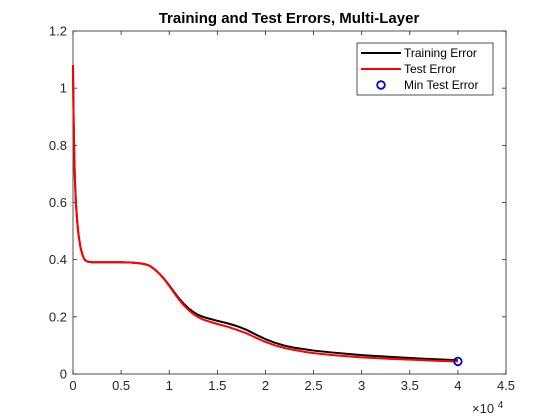 The image size is (560, 420). What do you see at coordinates (361, 385) in the screenshot?
I see `x-tick-label: 3` at bounding box center [361, 385].